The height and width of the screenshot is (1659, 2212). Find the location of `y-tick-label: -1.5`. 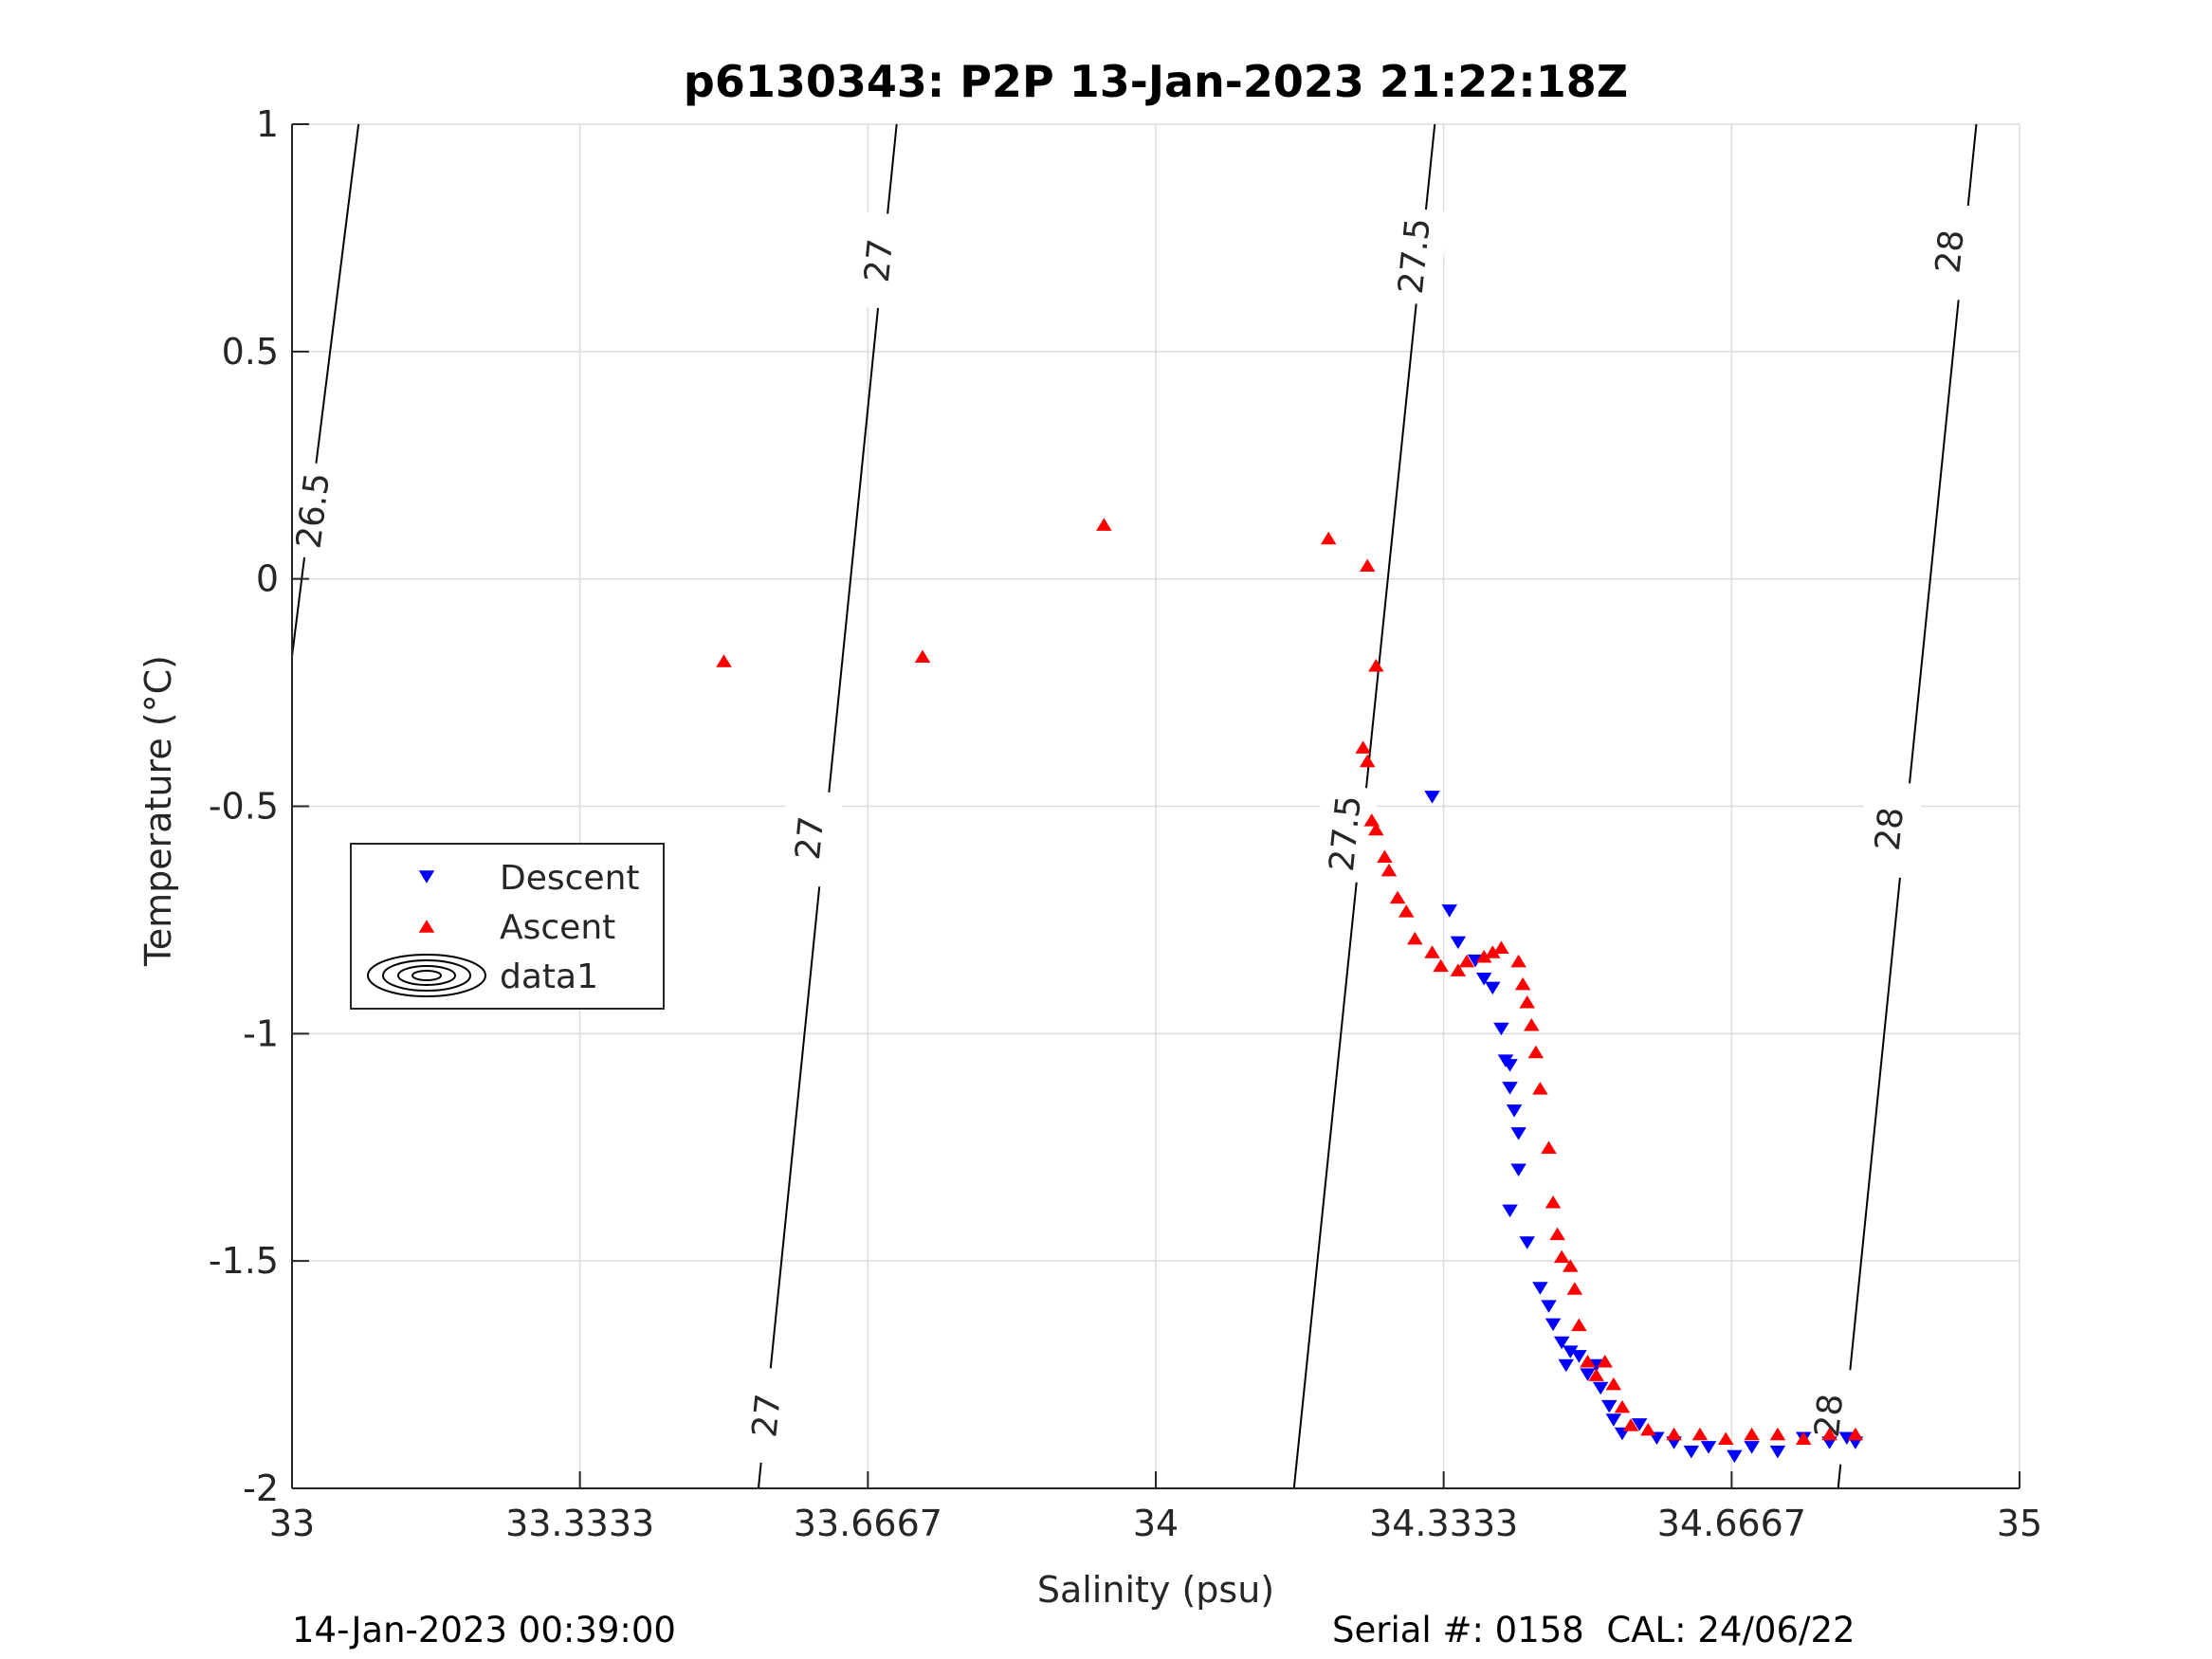

y-tick-label: -1.5 is located at coordinates (244, 1261).